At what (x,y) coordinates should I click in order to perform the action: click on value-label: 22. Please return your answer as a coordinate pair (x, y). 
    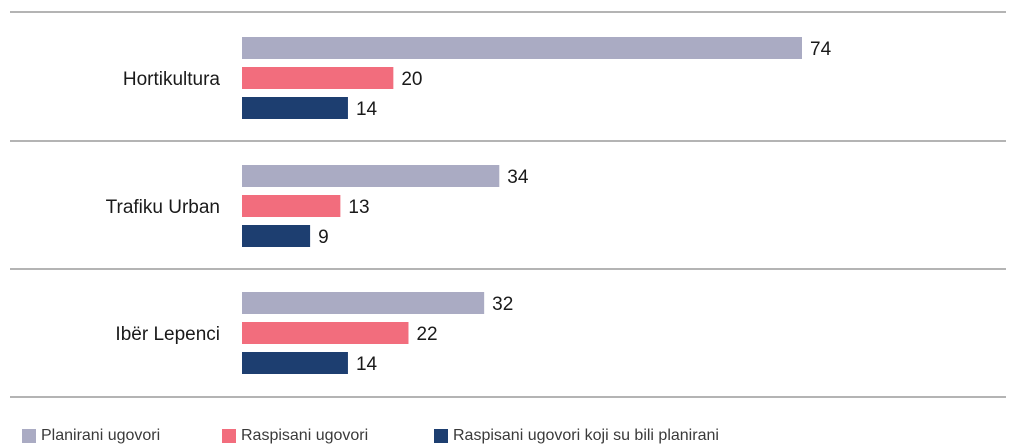
    Looking at the image, I should click on (426, 334).